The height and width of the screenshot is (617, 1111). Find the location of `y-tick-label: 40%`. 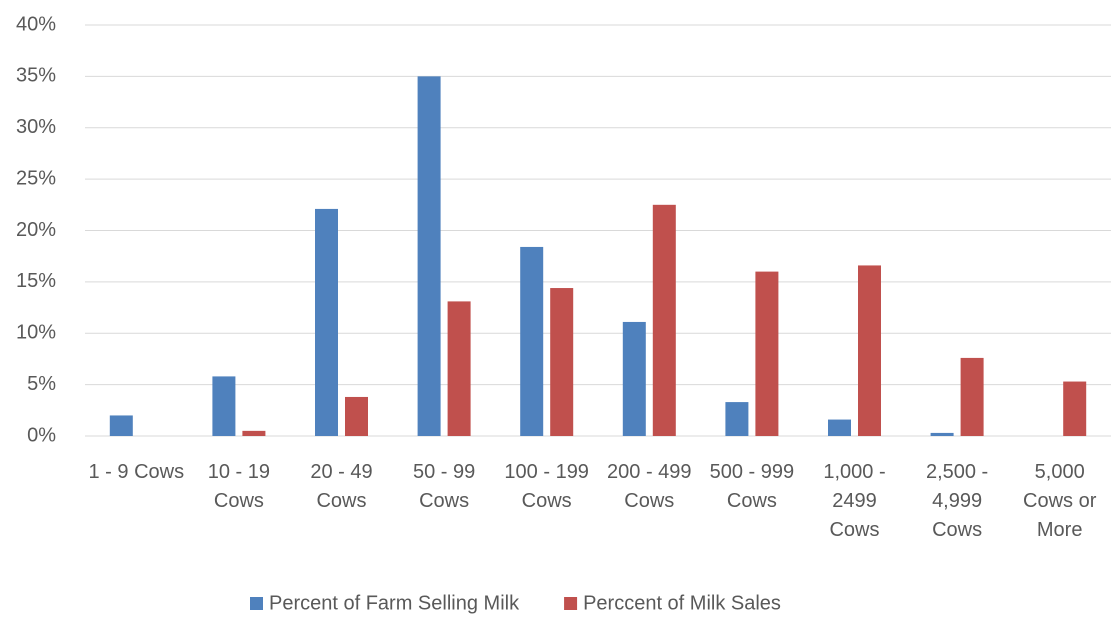

y-tick-label: 40% is located at coordinates (36, 24).